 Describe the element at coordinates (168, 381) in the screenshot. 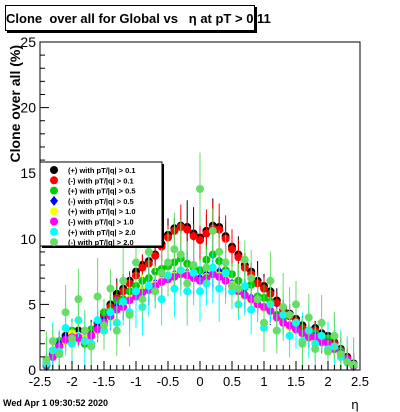

I see `x-tick-label: -0.5` at that location.